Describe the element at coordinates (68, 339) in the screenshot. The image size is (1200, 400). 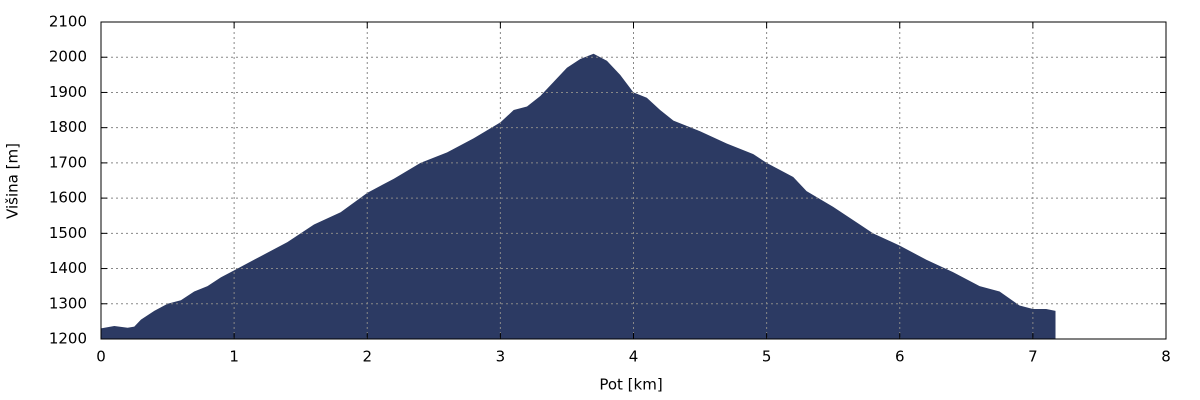
I see `y-tick-label: 1200` at that location.